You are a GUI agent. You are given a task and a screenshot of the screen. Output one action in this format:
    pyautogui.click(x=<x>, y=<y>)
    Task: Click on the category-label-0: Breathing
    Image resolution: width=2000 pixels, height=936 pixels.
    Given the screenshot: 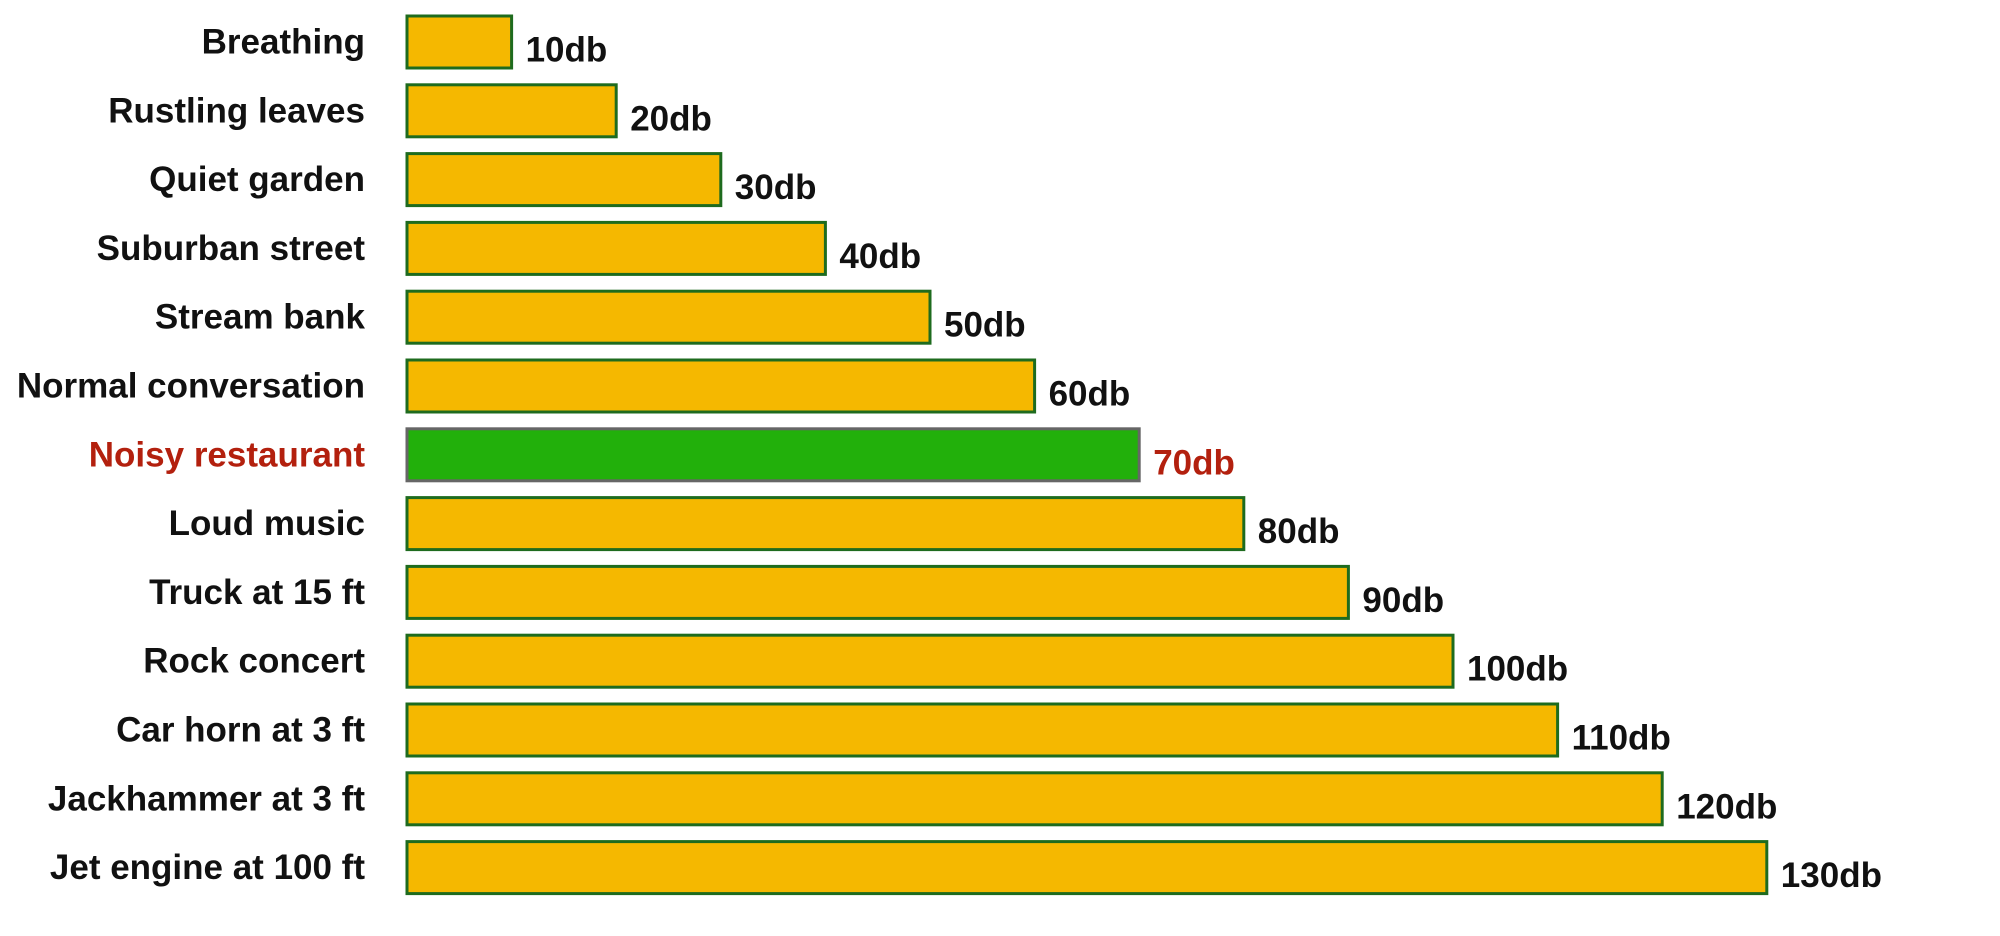 What is the action you would take?
    pyautogui.click(x=283, y=42)
    